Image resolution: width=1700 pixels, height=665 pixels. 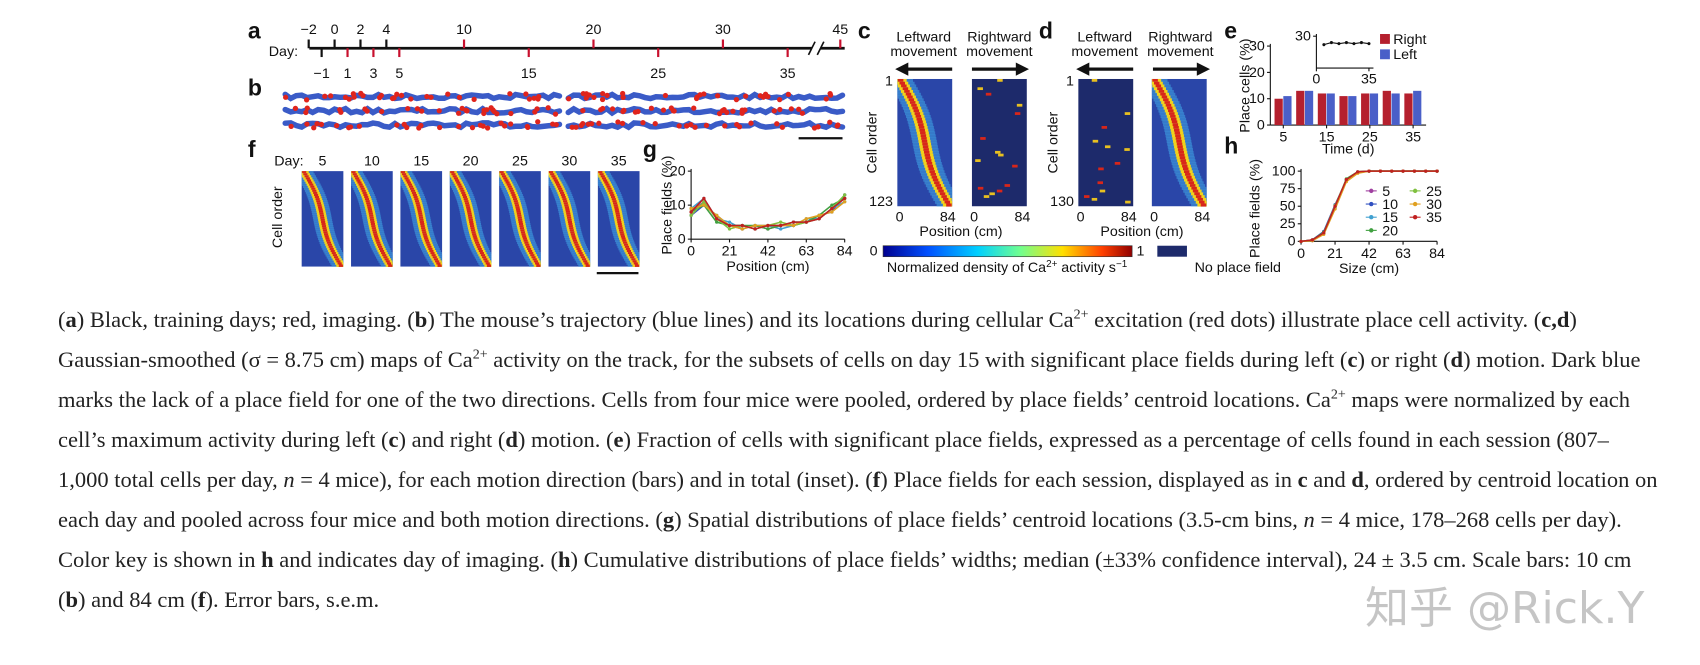 I want to click on axis-label: Cell order, so click(x=278, y=217).